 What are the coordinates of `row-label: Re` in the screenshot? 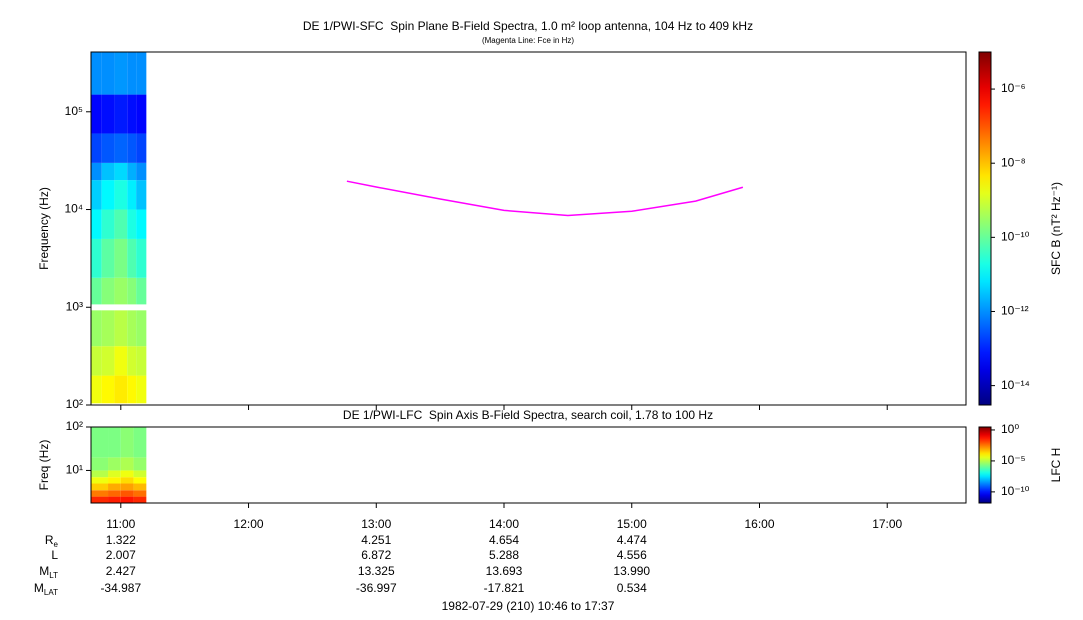 It's located at (52, 541).